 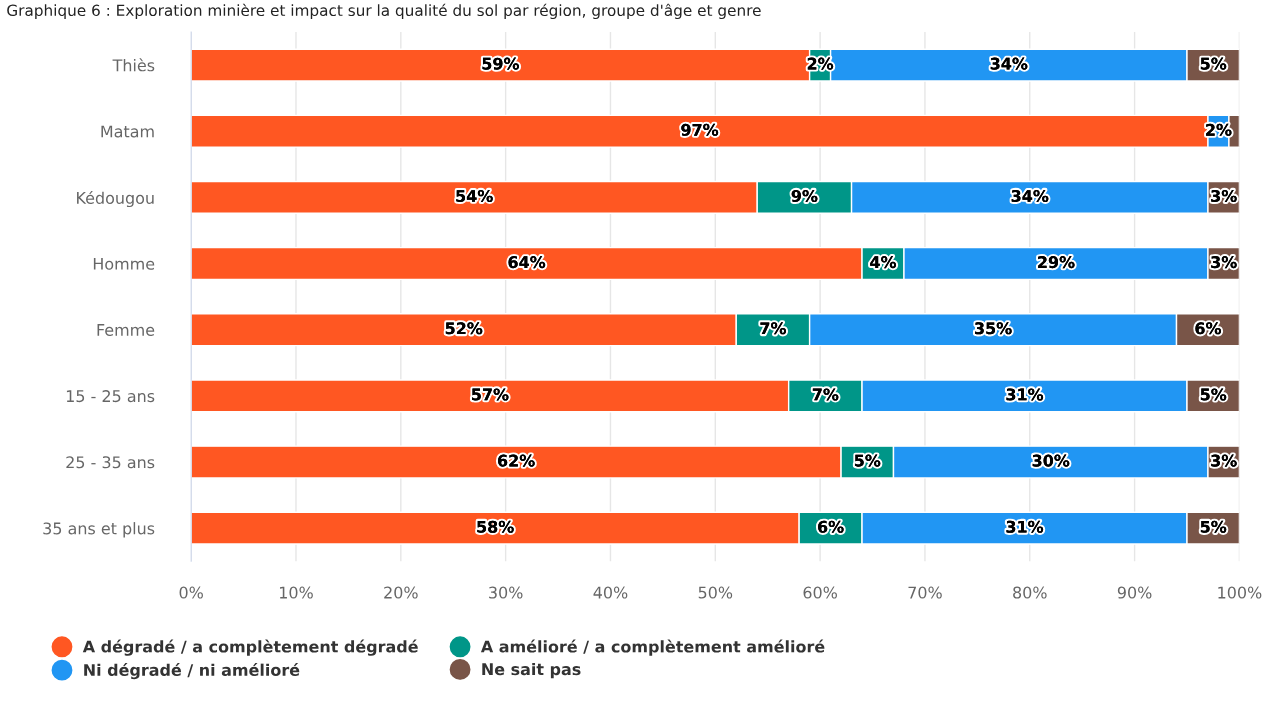 I want to click on x-tick-label: 20%, so click(x=401, y=592).